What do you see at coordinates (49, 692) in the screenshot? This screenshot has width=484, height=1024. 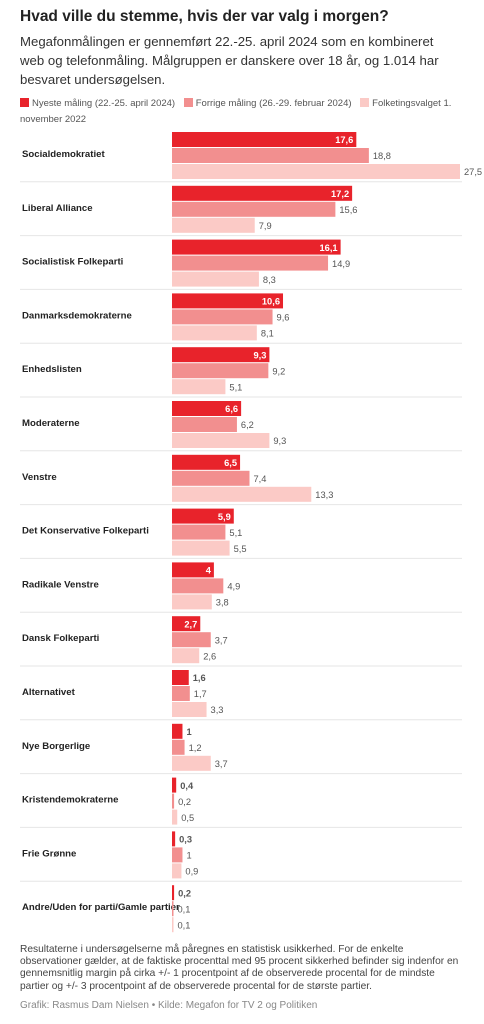 I see `category-label: Alternativet` at bounding box center [49, 692].